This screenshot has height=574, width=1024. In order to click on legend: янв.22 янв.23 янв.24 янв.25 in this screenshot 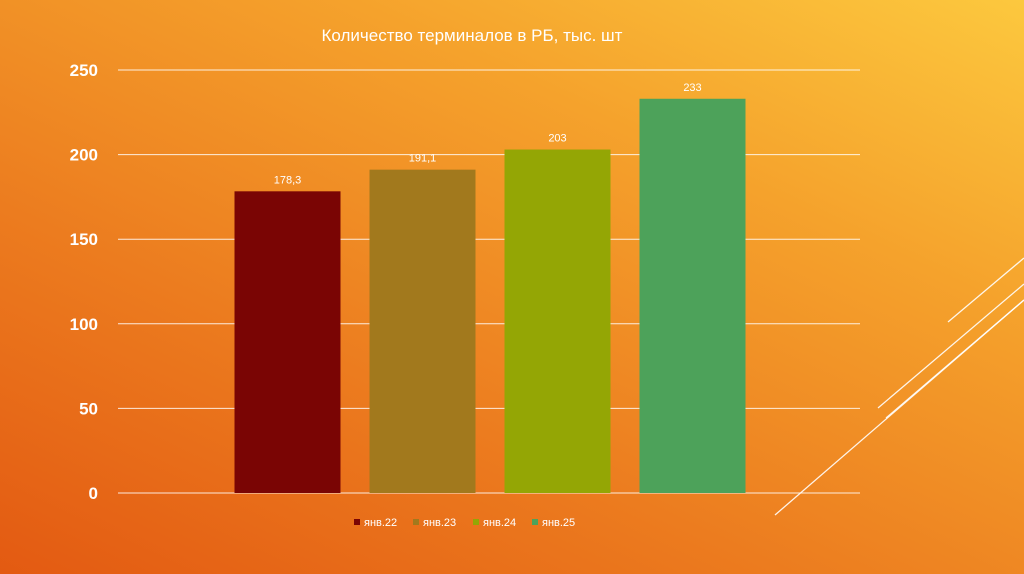, I will do `click(464, 523)`.